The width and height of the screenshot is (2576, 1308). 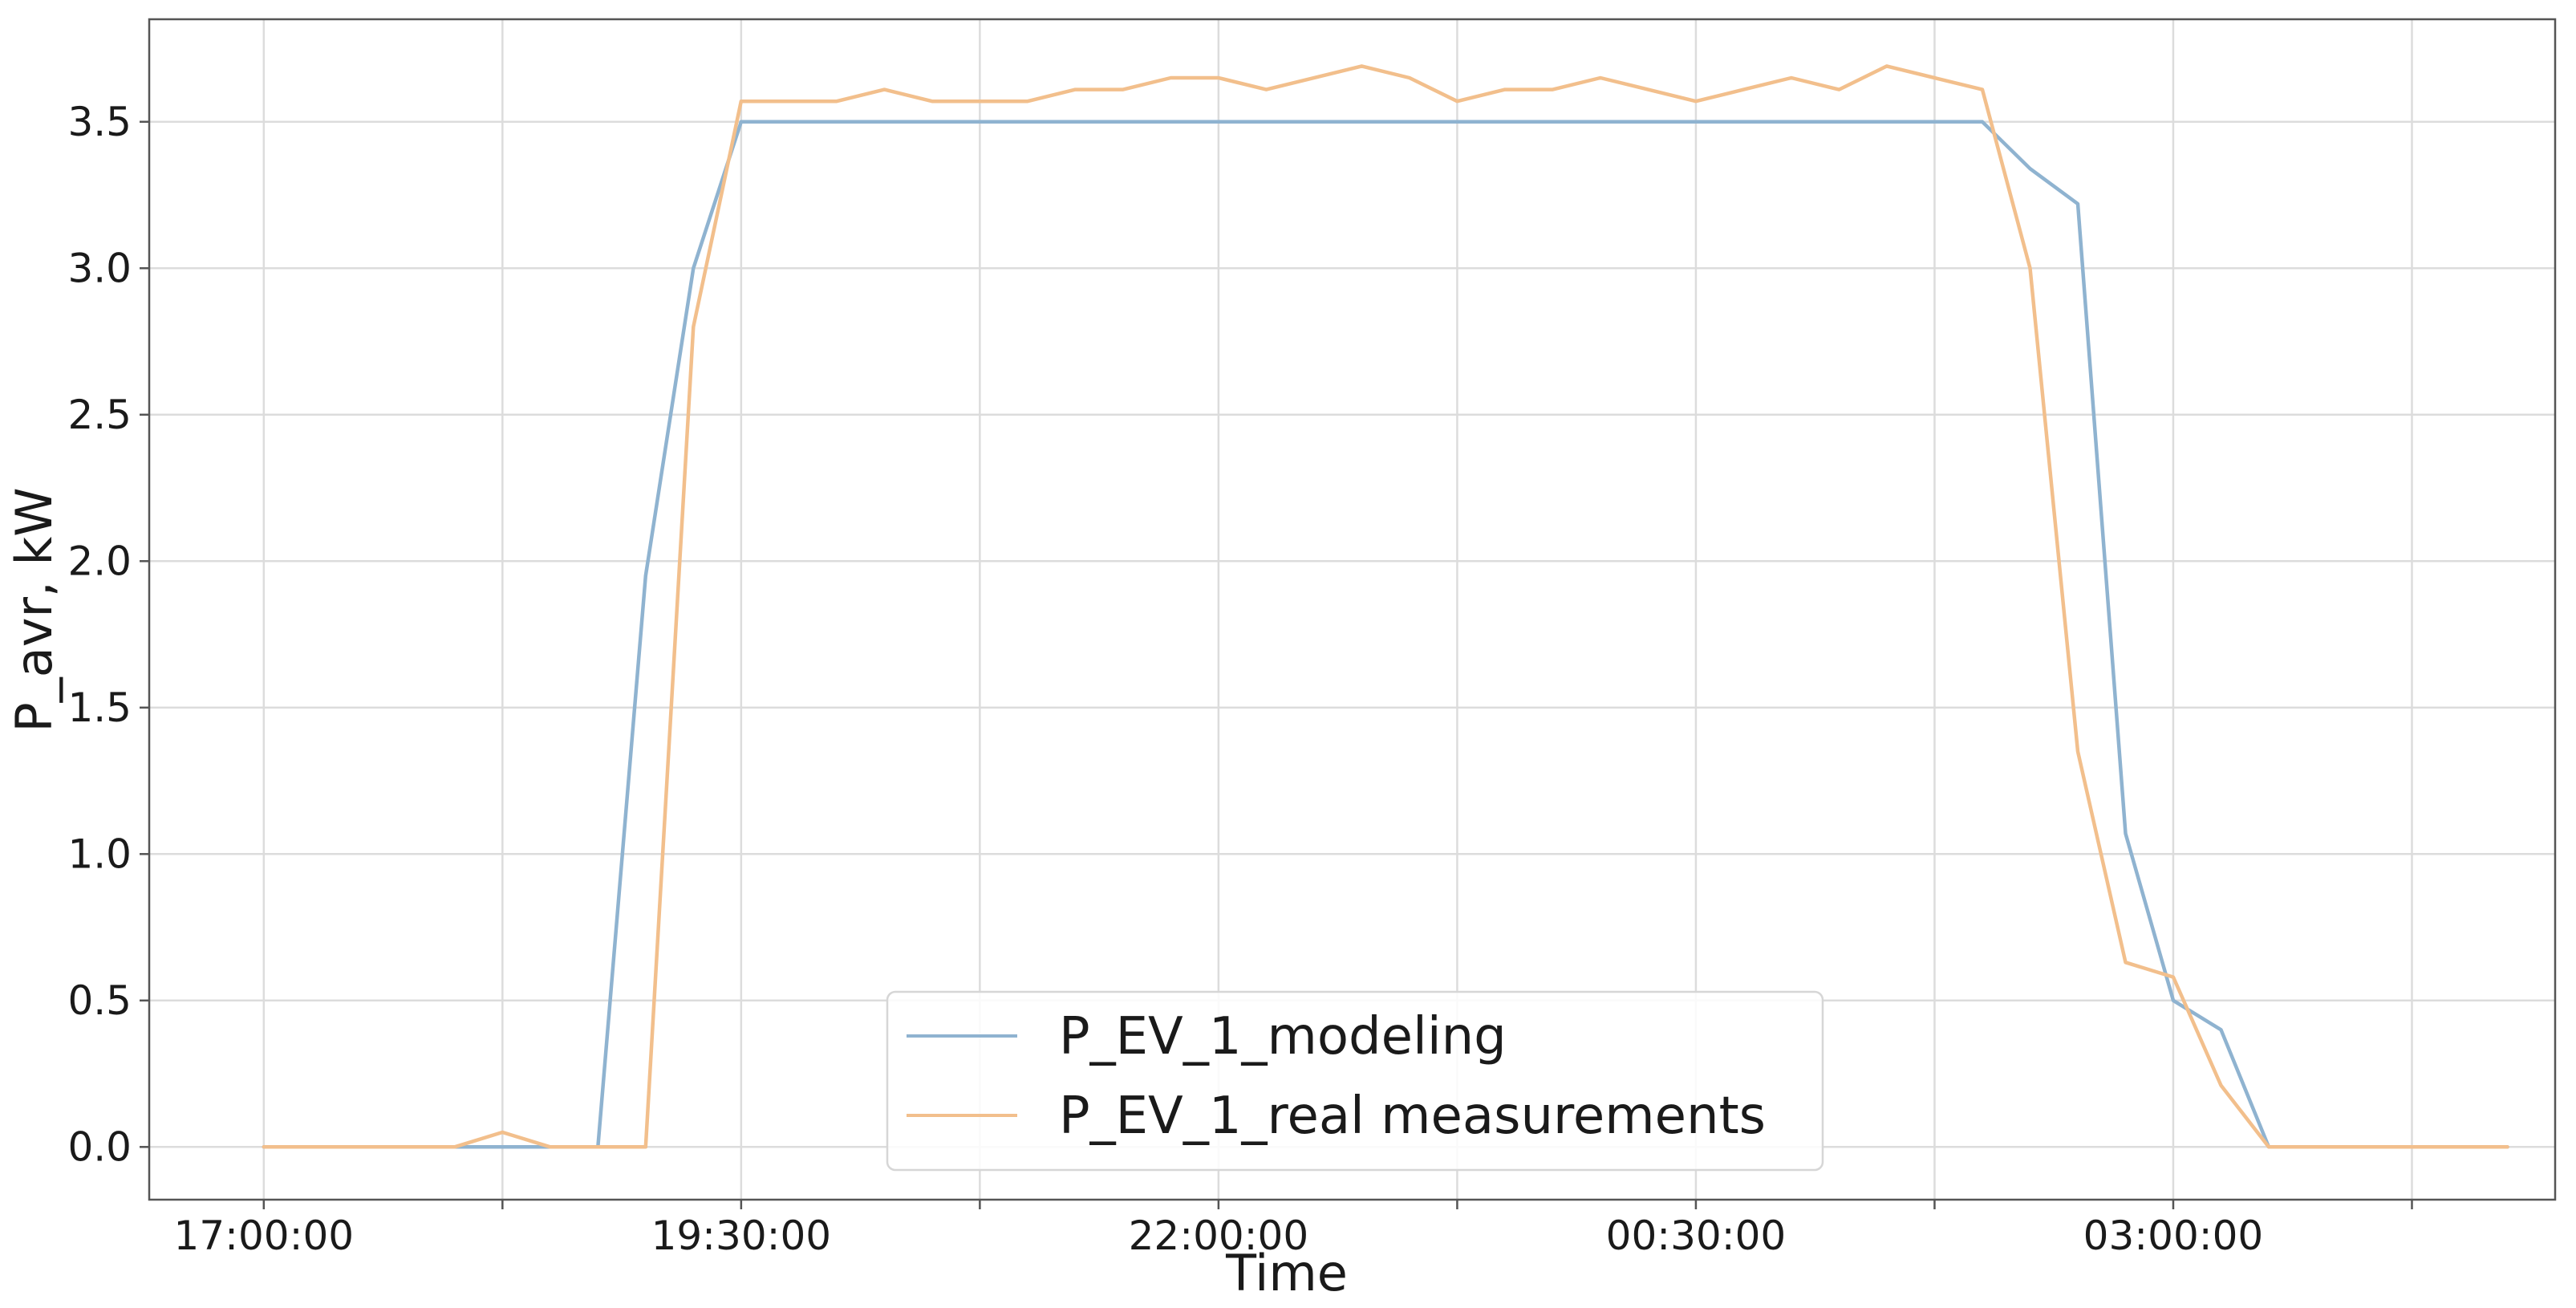 I want to click on y-tick-label: 1.0, so click(x=99, y=854).